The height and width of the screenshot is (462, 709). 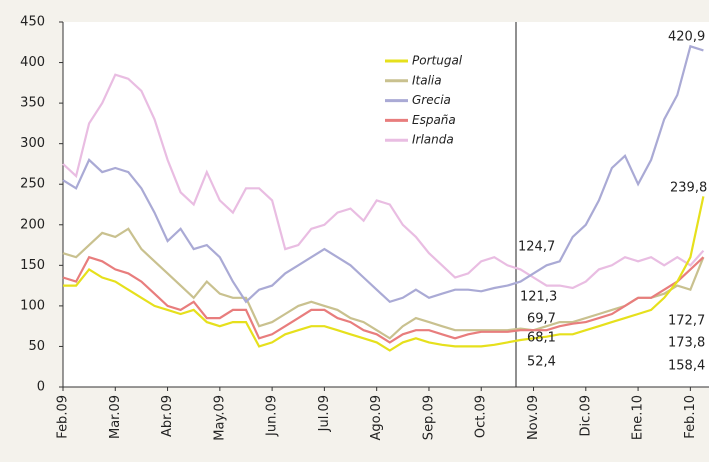 What do you see at coordinates (219, 418) in the screenshot?
I see `x-tick-label: May.09` at bounding box center [219, 418].